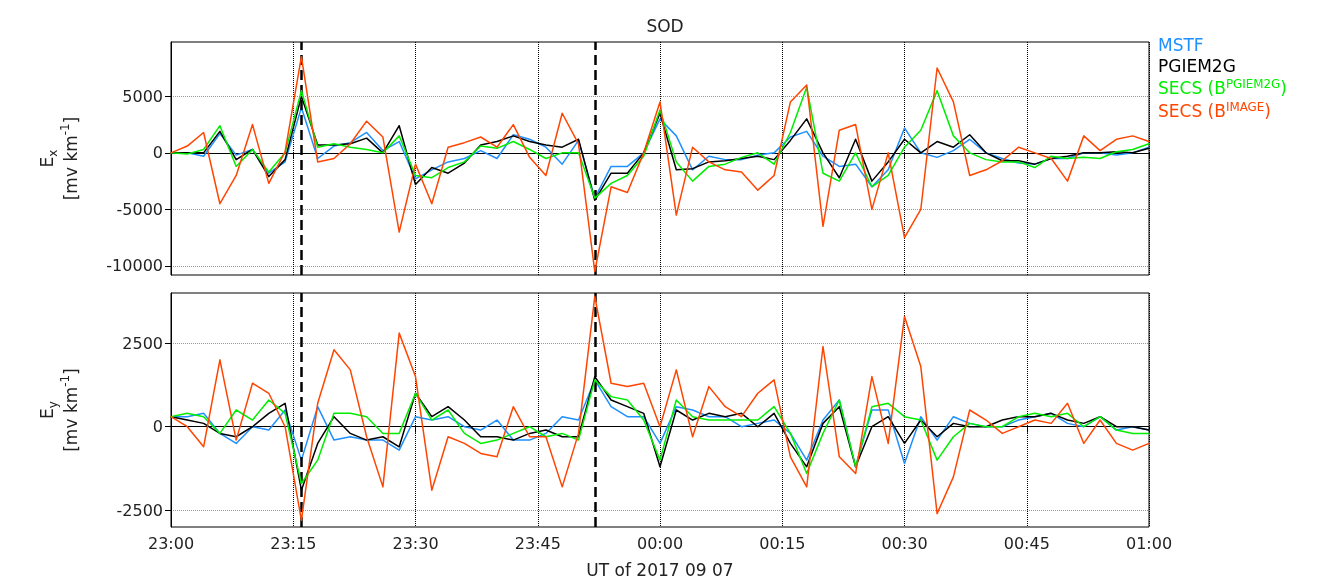  What do you see at coordinates (1197, 65) in the screenshot?
I see `text: PGIEM2G` at bounding box center [1197, 65].